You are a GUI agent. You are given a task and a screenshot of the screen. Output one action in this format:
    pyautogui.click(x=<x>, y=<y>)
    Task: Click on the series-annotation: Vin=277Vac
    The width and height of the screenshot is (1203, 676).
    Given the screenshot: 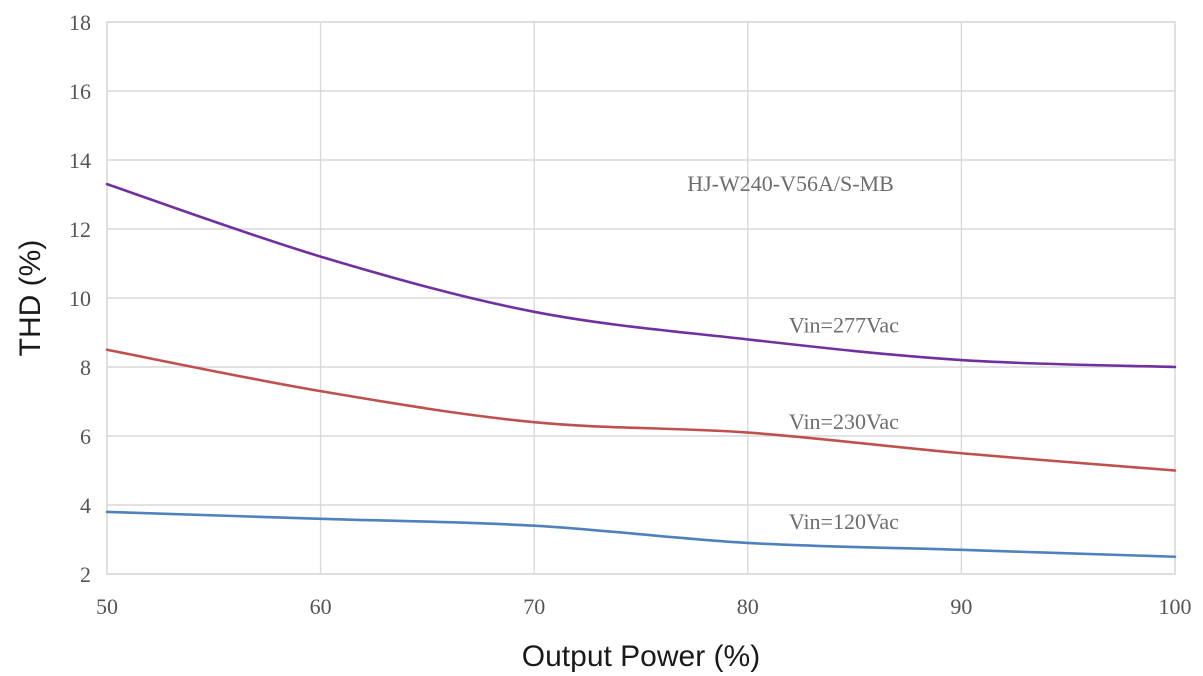 What is the action you would take?
    pyautogui.click(x=844, y=325)
    